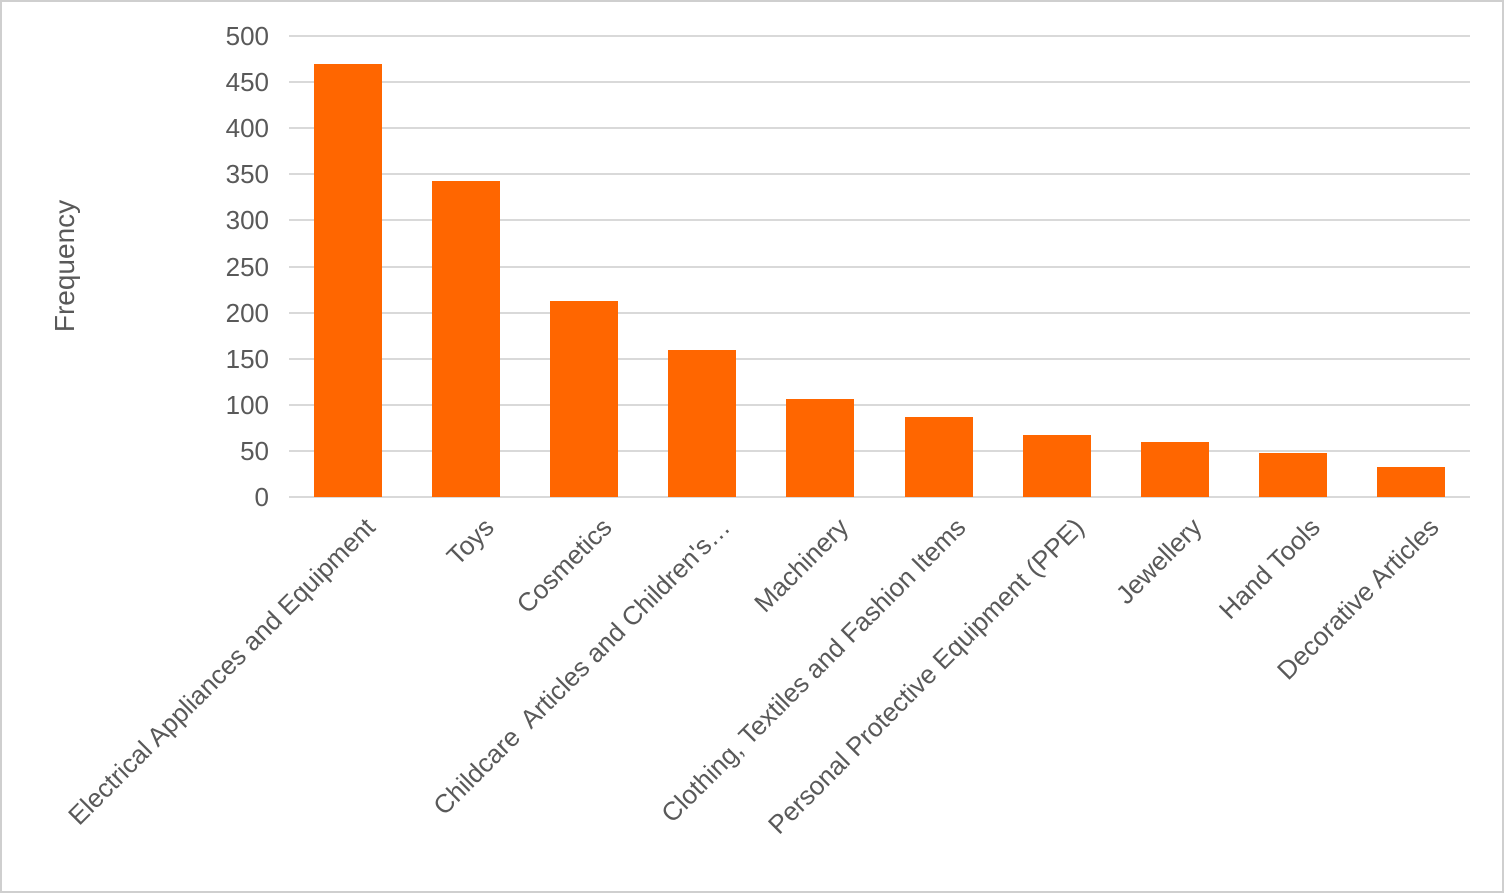 The width and height of the screenshot is (1504, 893). Describe the element at coordinates (254, 450) in the screenshot. I see `y-tick-label: 50` at that location.